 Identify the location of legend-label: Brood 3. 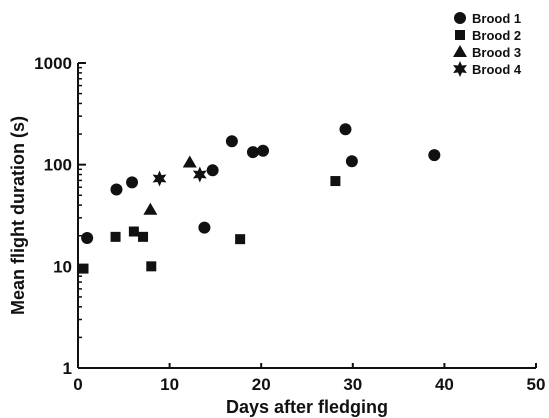
(496, 52).